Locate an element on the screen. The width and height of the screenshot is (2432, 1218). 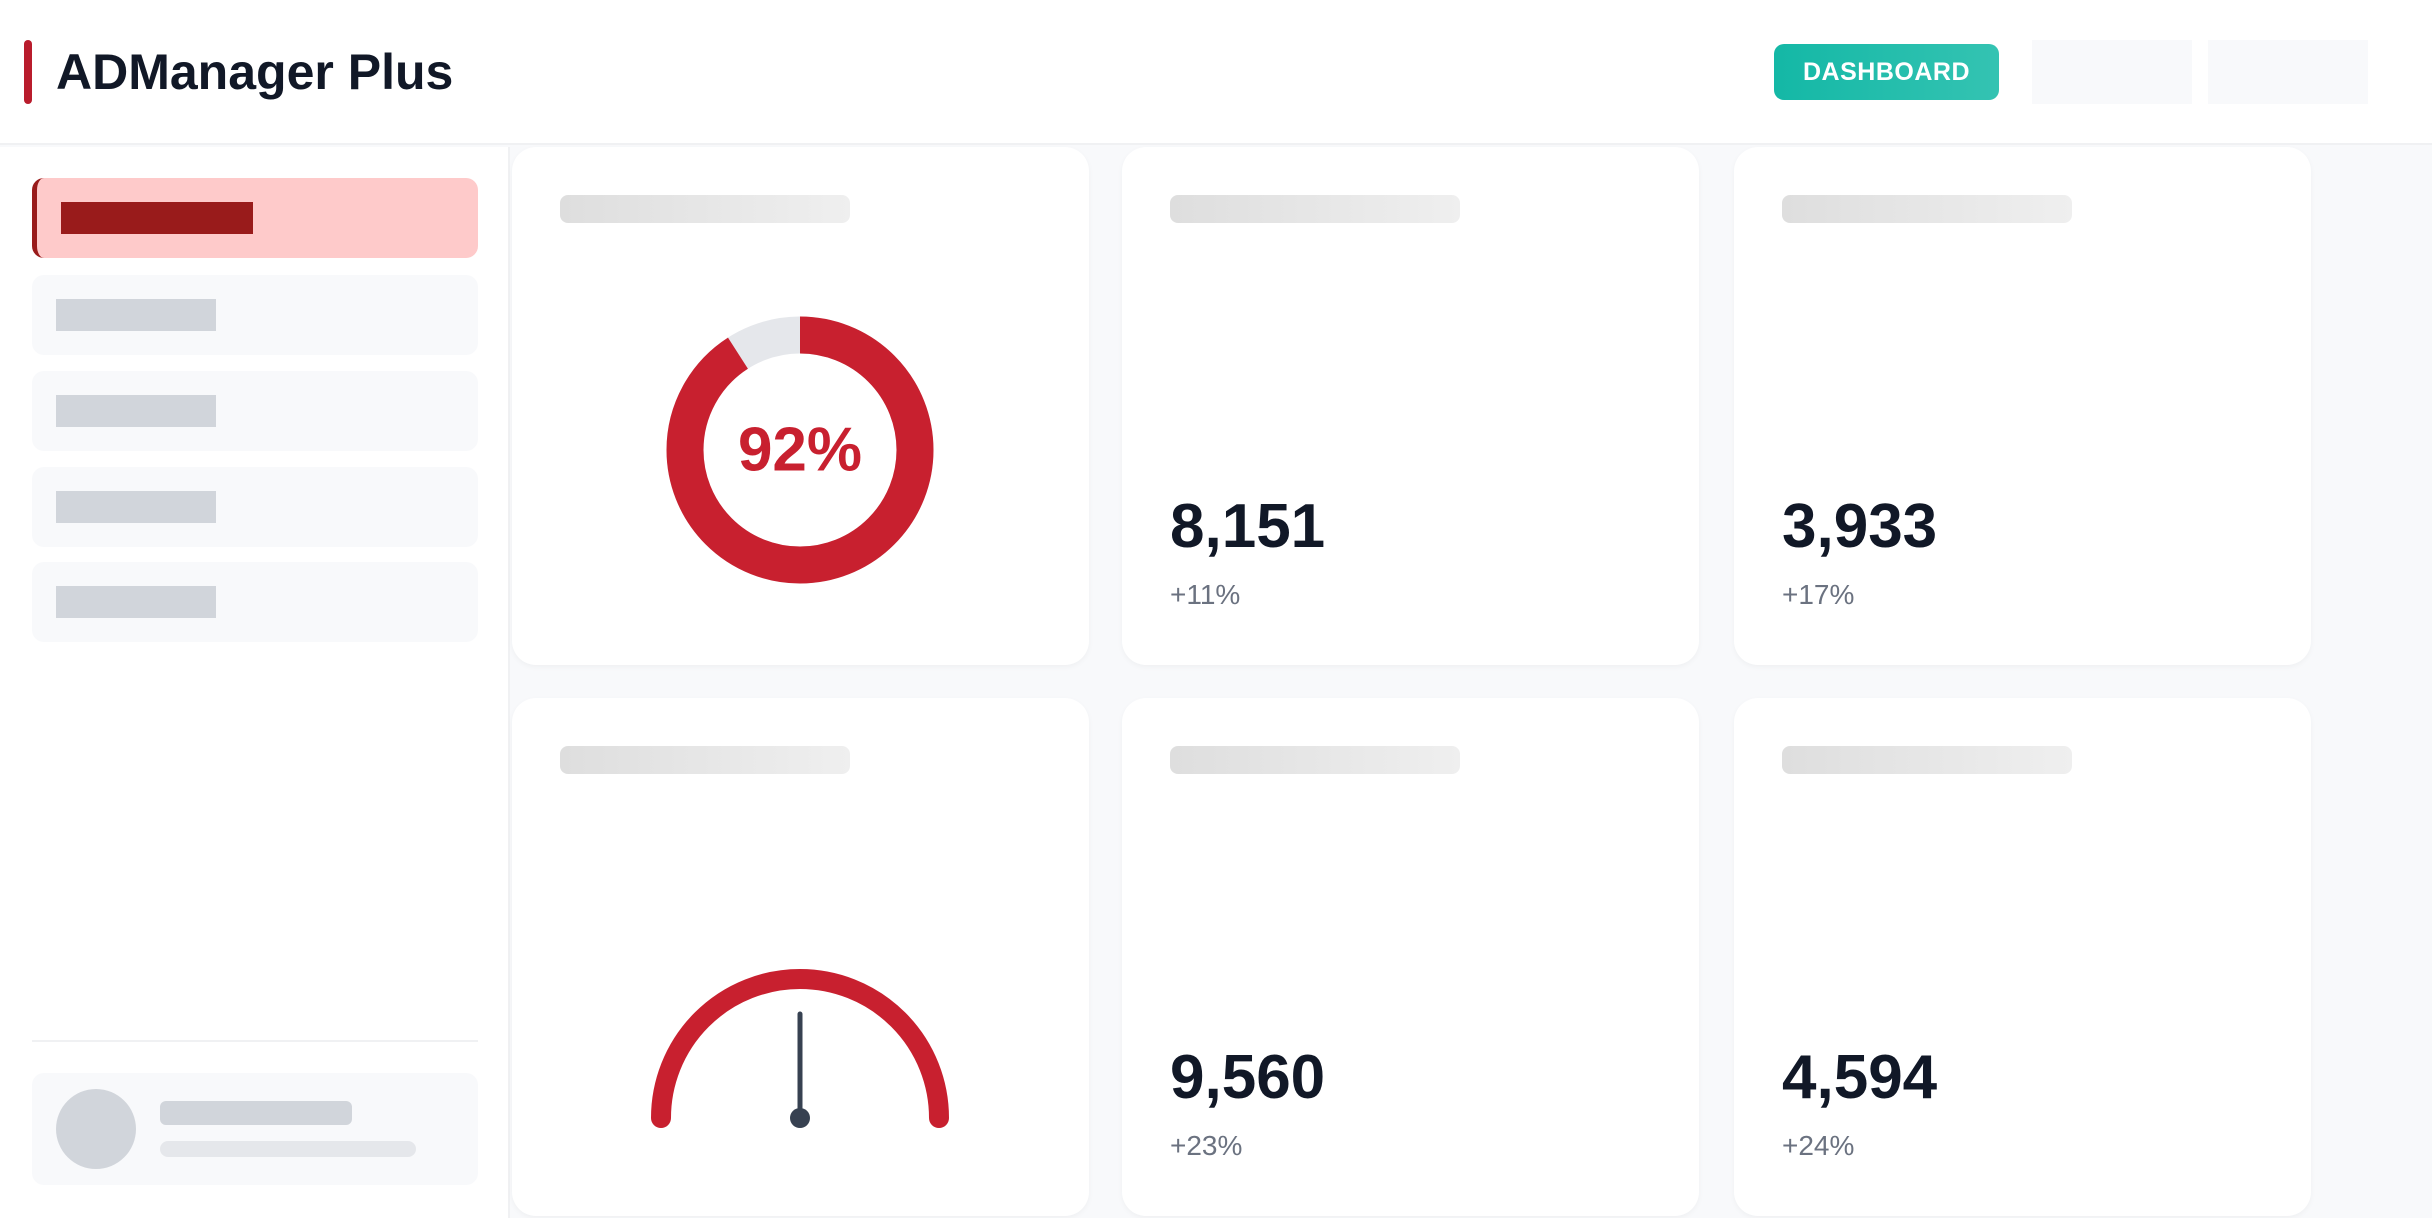
app-title: ADManager Plus is located at coordinates (255, 72).